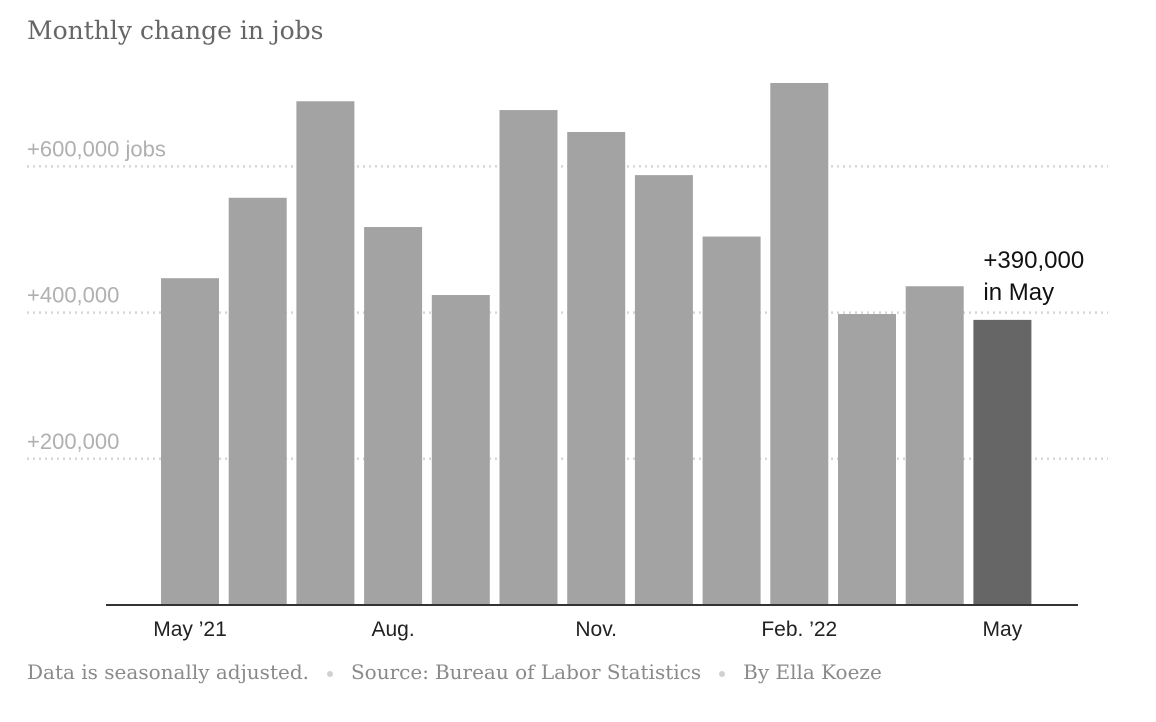  I want to click on footer-source: Bureau of Labor Statistics, so click(568, 672).